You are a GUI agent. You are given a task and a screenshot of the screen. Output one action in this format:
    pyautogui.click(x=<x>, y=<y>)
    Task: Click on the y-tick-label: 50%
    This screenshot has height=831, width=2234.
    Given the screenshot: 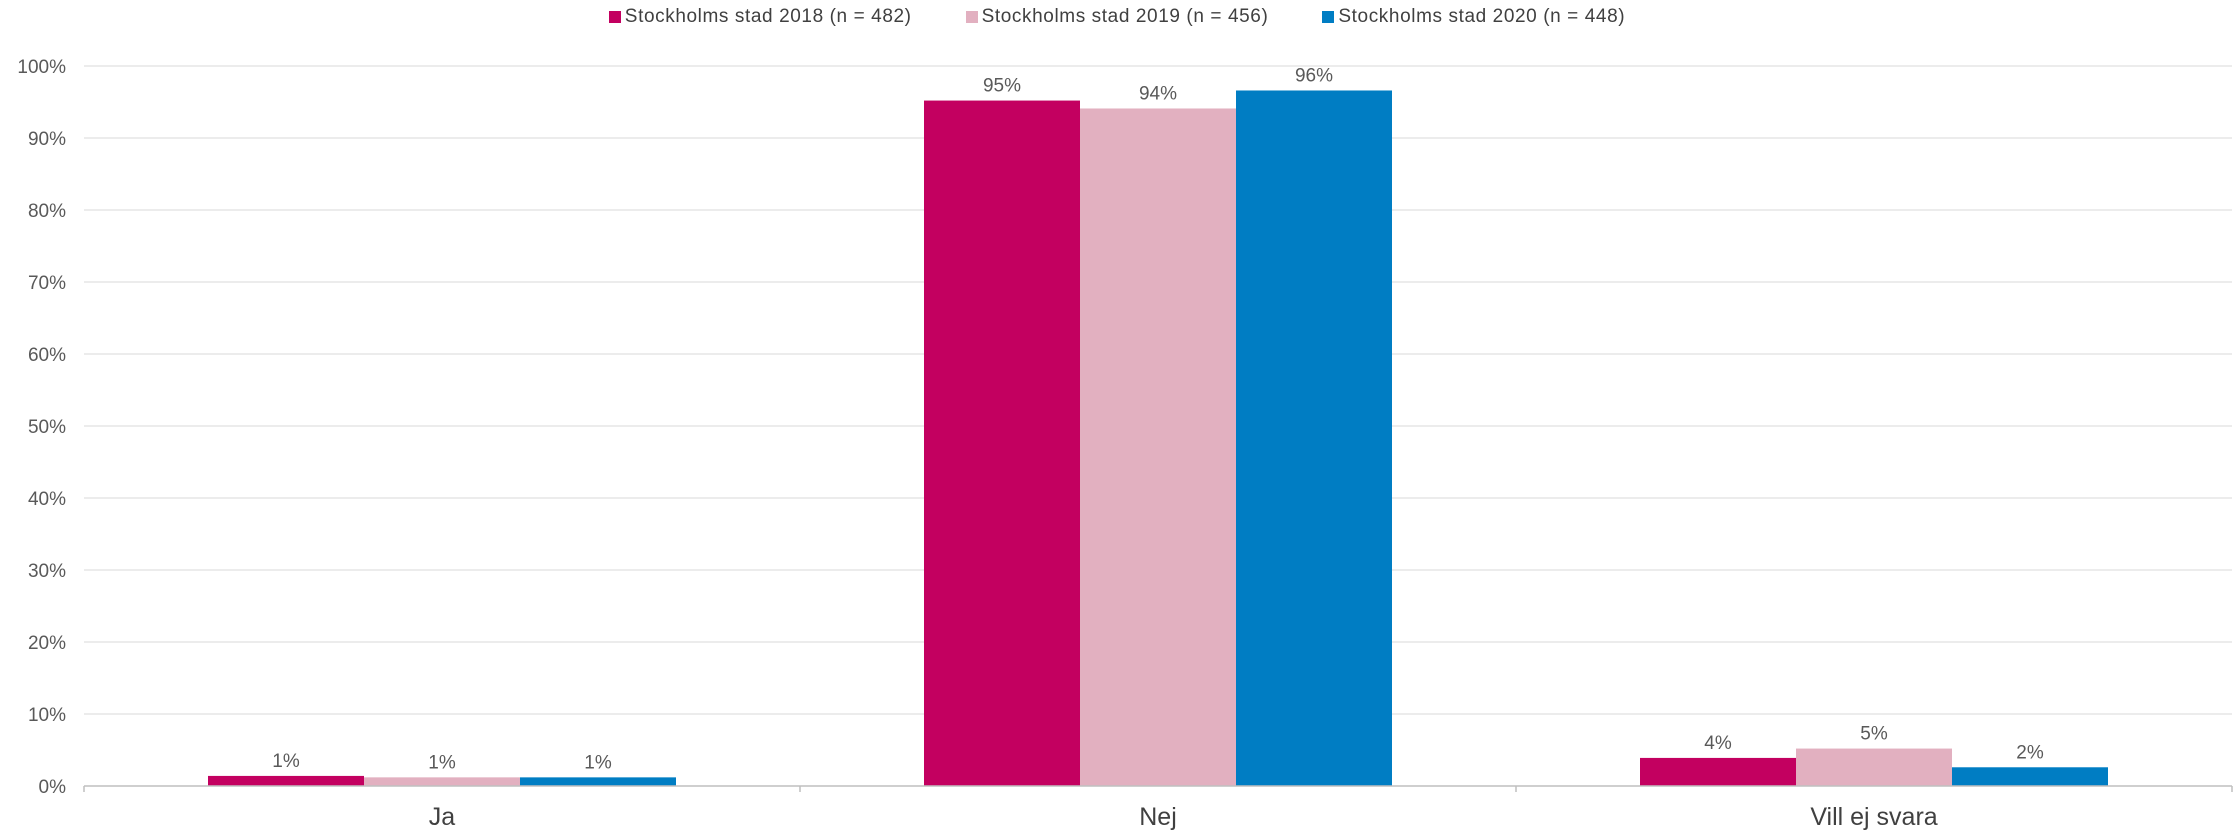 What is the action you would take?
    pyautogui.click(x=47, y=427)
    